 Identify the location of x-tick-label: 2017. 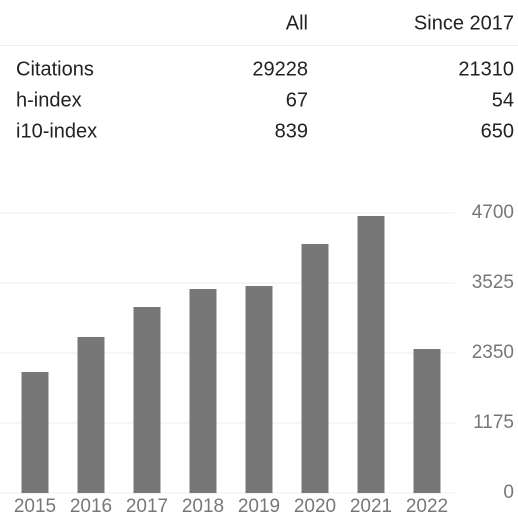
(147, 506).